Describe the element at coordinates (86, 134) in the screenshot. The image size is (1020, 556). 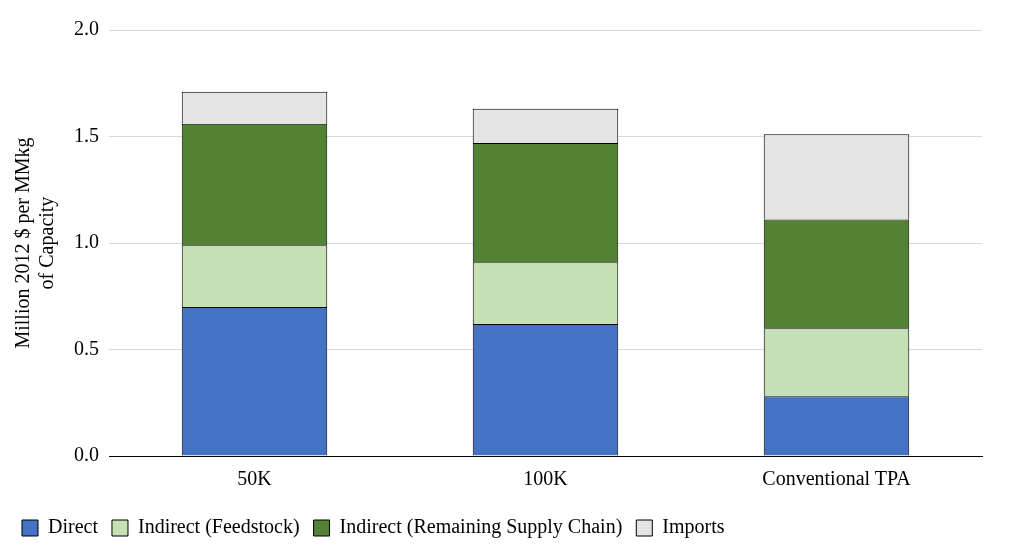
I see `y-tick-label: 1.5` at that location.